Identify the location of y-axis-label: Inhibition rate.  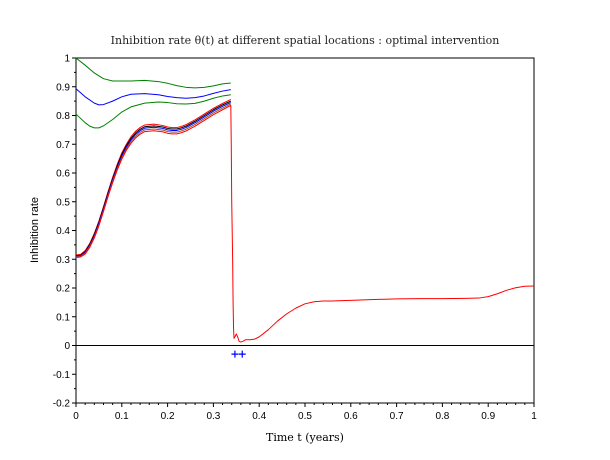
(35, 230).